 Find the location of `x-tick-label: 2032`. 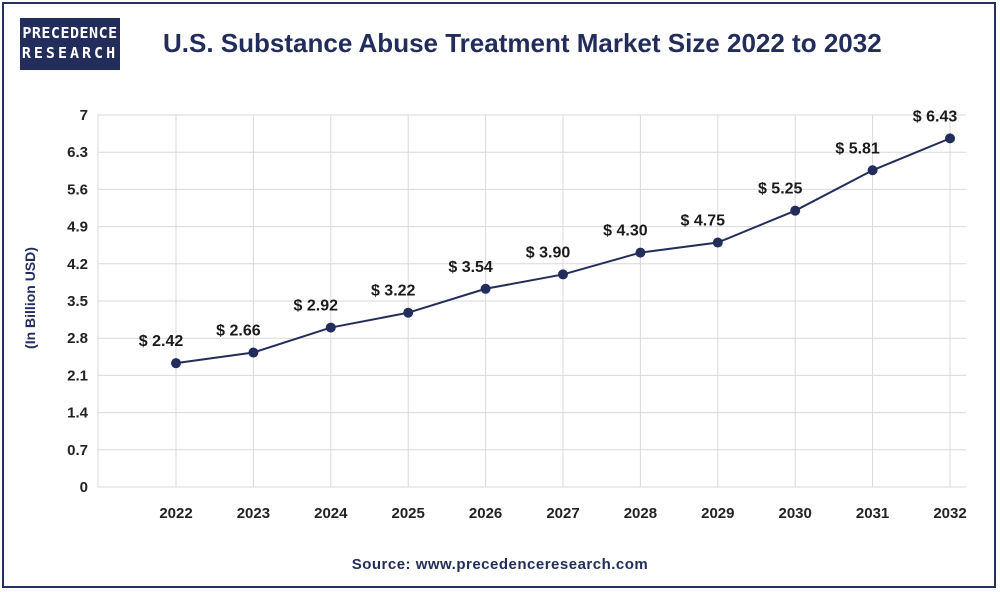

x-tick-label: 2032 is located at coordinates (949, 513).